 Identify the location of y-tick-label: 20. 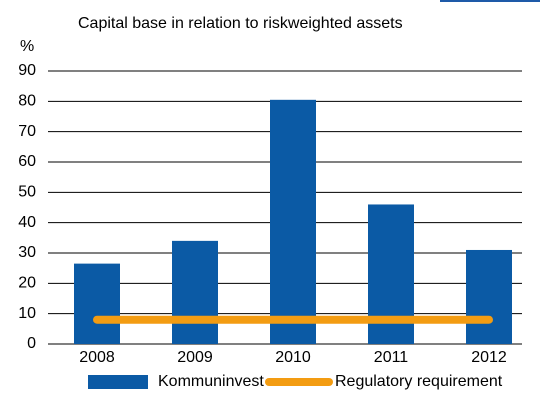
(27, 283).